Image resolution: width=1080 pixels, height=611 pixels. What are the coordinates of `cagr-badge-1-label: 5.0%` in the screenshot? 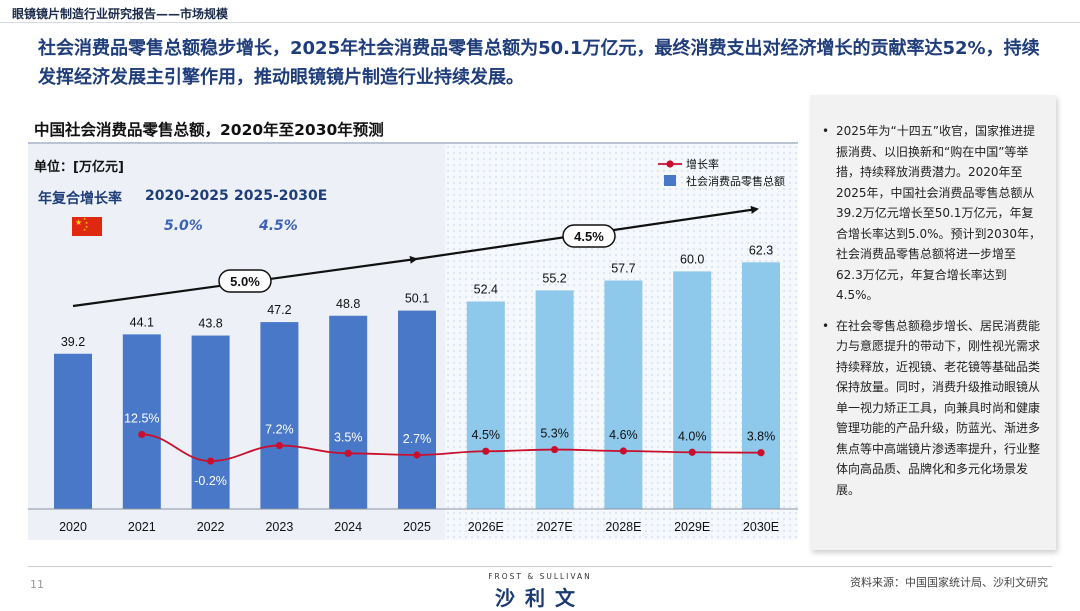 It's located at (245, 281).